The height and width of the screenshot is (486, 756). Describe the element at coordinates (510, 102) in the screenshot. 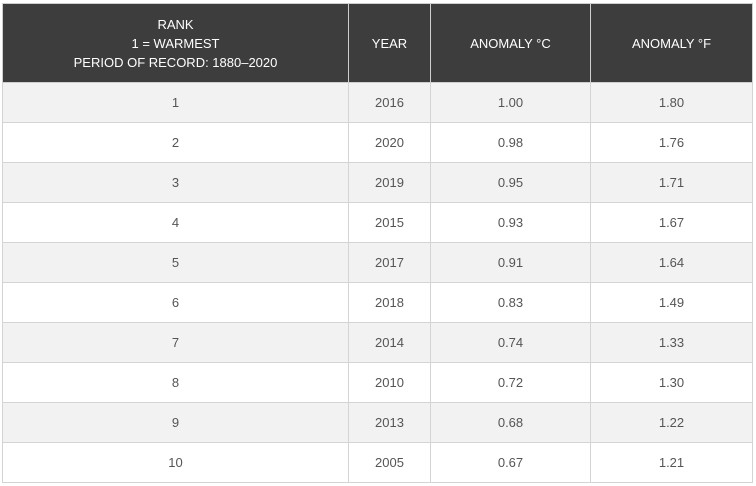

I see `cell-anomaly-c: 1.00` at that location.